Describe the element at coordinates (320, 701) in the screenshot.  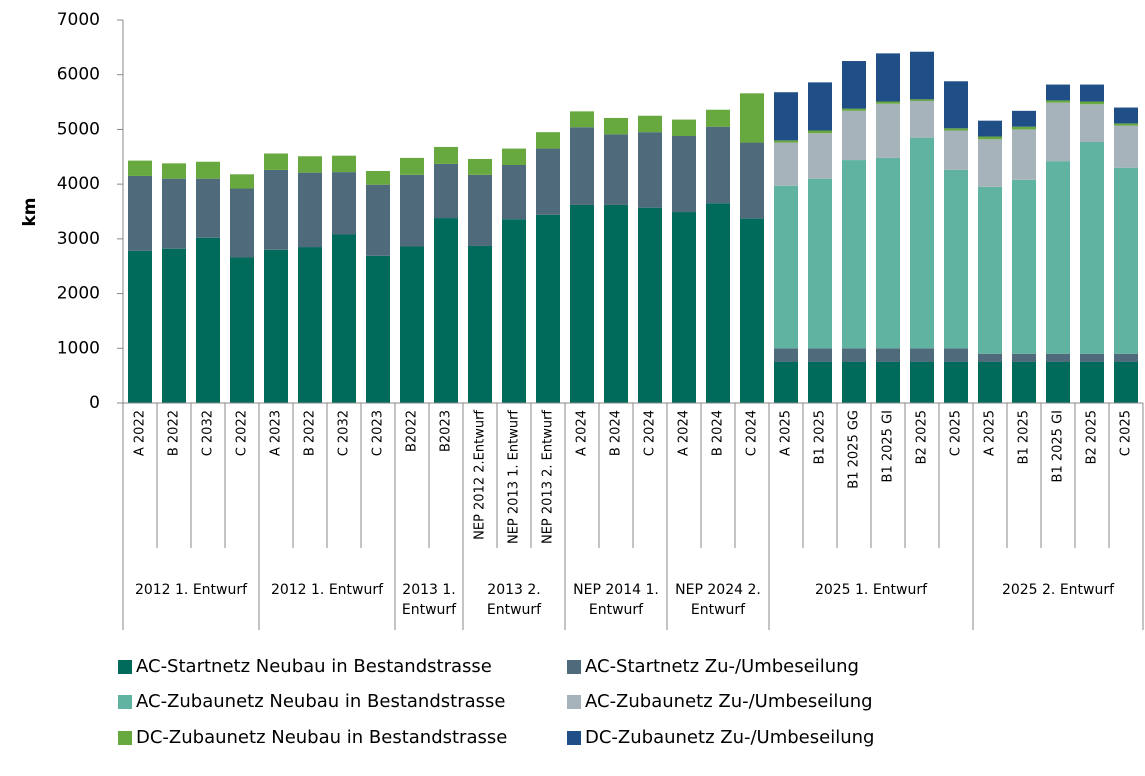
I see `legend-label: AC-Zubaunetz Neubau in Bestandstrasse` at that location.